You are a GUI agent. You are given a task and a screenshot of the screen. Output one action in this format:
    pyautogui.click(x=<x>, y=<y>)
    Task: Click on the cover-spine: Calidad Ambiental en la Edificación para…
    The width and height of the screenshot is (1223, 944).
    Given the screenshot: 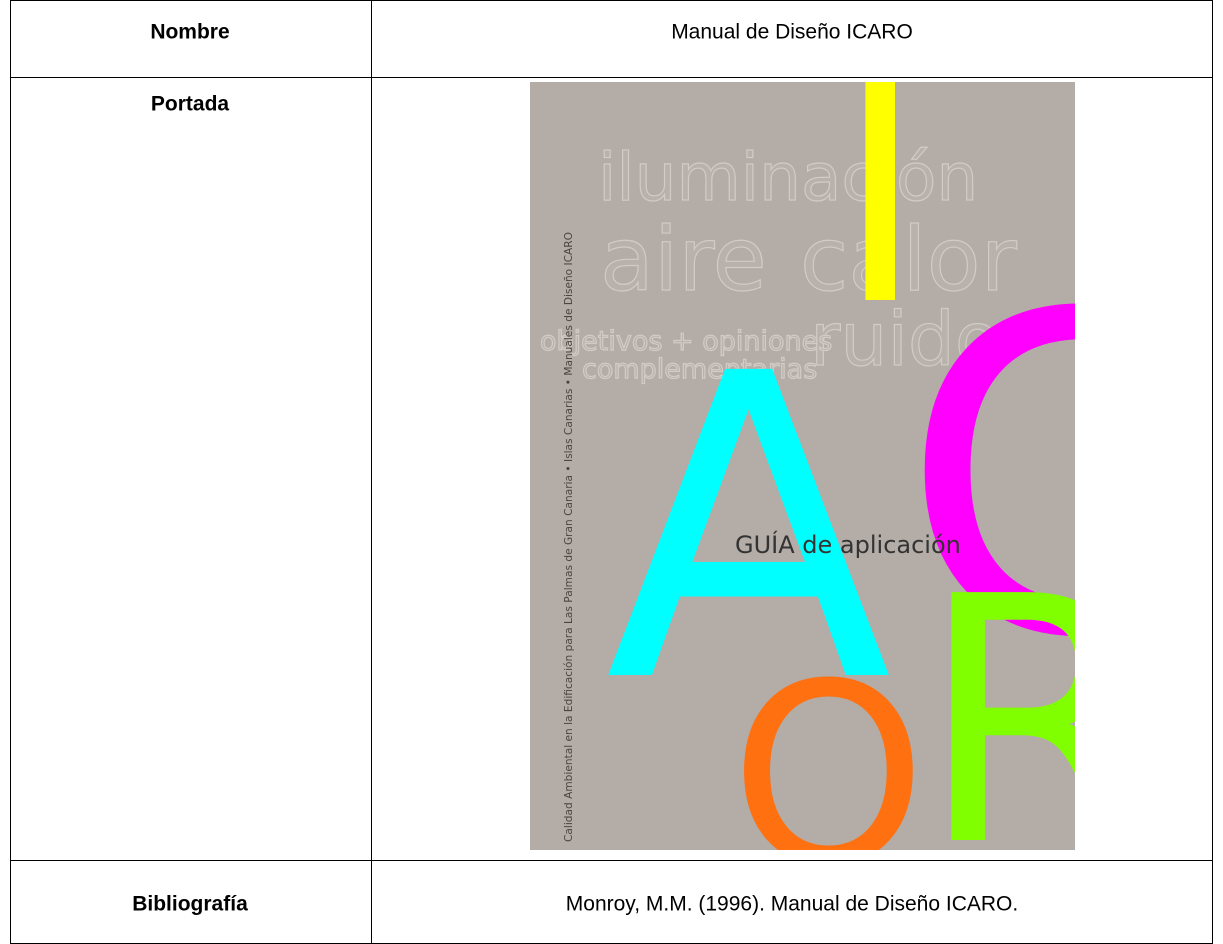 What is the action you would take?
    pyautogui.click(x=569, y=537)
    